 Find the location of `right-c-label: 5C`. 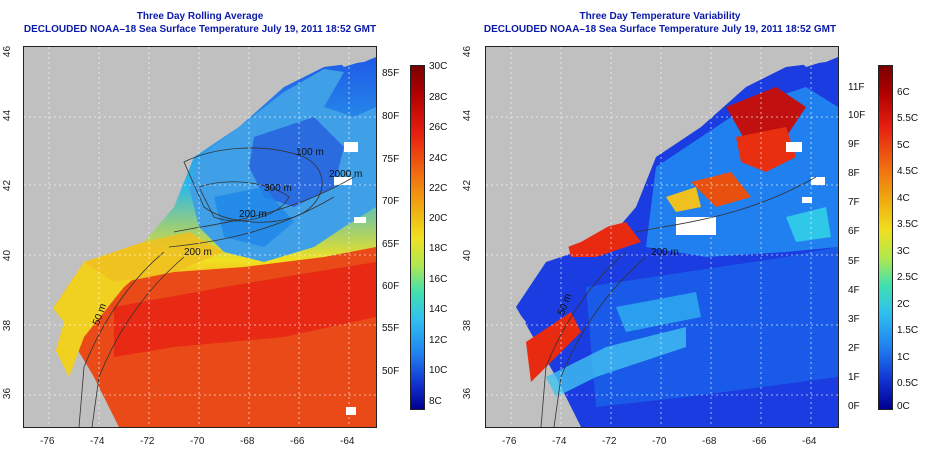

right-c-label: 5C is located at coordinates (903, 145).